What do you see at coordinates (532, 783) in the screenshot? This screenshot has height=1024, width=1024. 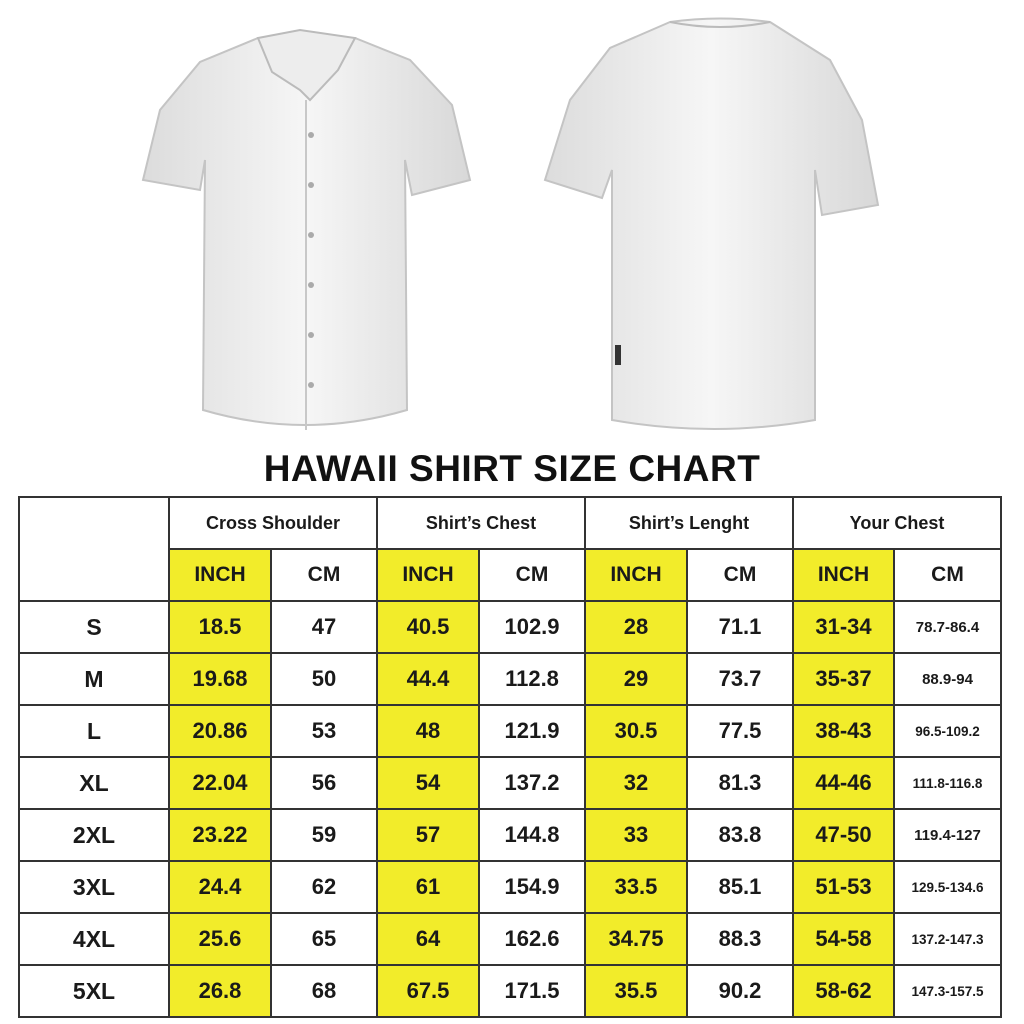 I see `value-cell: 137.2` at bounding box center [532, 783].